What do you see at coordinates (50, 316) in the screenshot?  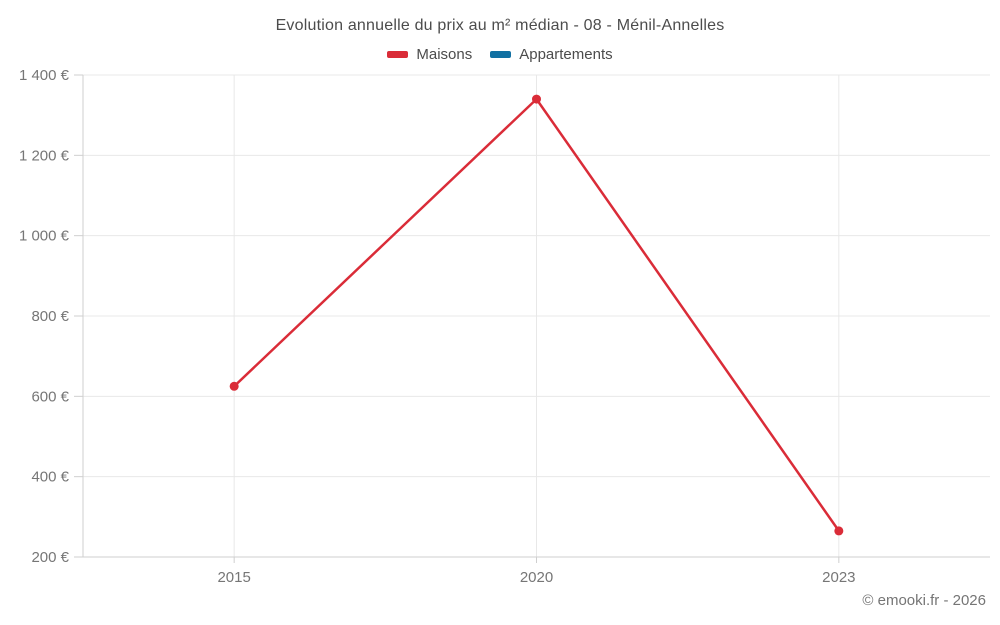 I see `y-tick-label: 800 €` at bounding box center [50, 316].